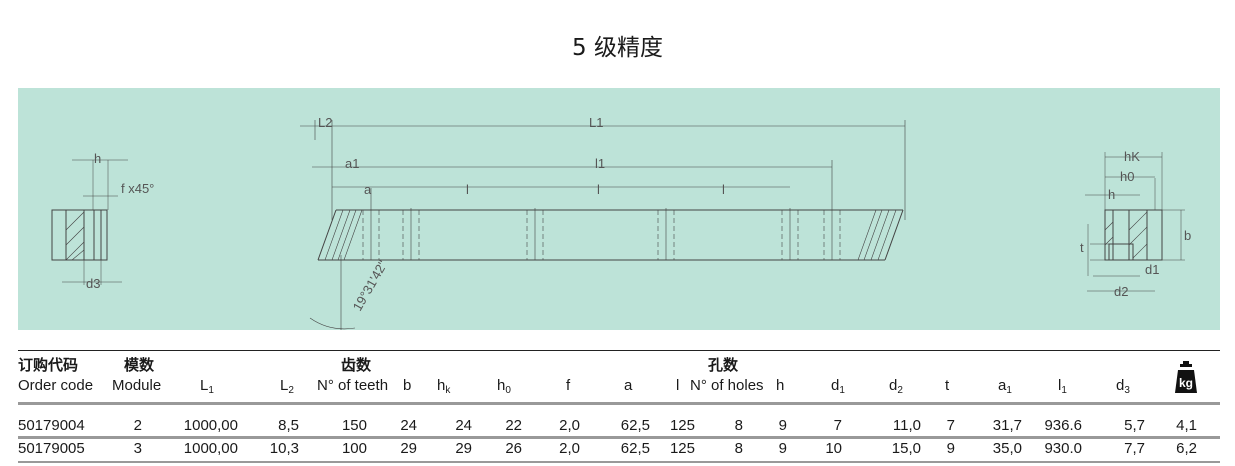 The width and height of the screenshot is (1235, 466). Describe the element at coordinates (617, 48) in the screenshot. I see `page-title: 5 级精度` at that location.